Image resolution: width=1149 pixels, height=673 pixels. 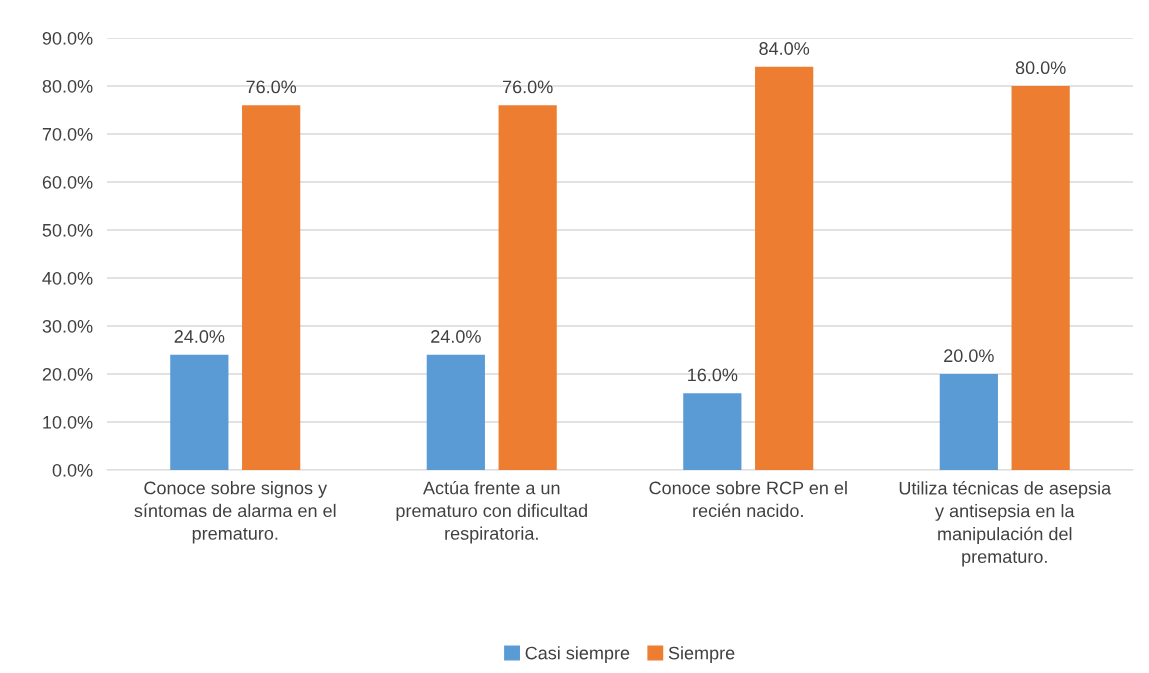 I want to click on y-tick-label: 90.0%, so click(x=67, y=38).